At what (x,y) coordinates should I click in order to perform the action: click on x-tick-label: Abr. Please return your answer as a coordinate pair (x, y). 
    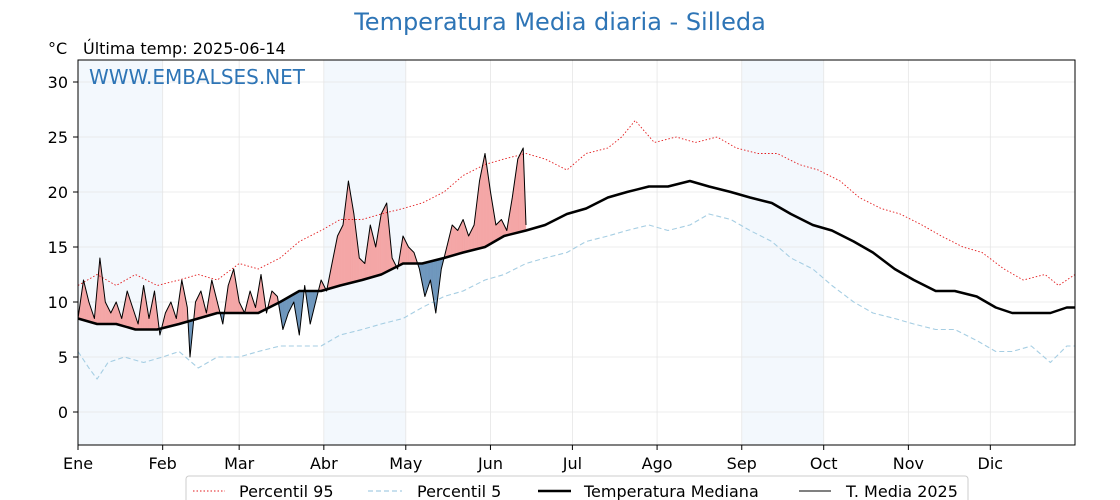
    Looking at the image, I should click on (324, 463).